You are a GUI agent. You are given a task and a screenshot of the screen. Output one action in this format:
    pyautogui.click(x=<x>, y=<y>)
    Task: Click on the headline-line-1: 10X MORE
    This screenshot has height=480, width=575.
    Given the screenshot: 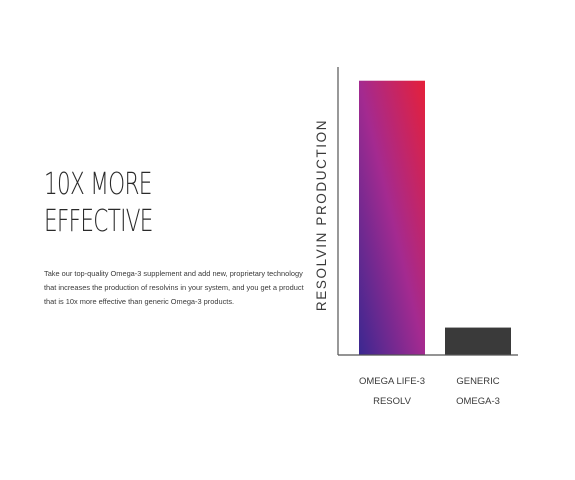 What is the action you would take?
    pyautogui.click(x=98, y=184)
    